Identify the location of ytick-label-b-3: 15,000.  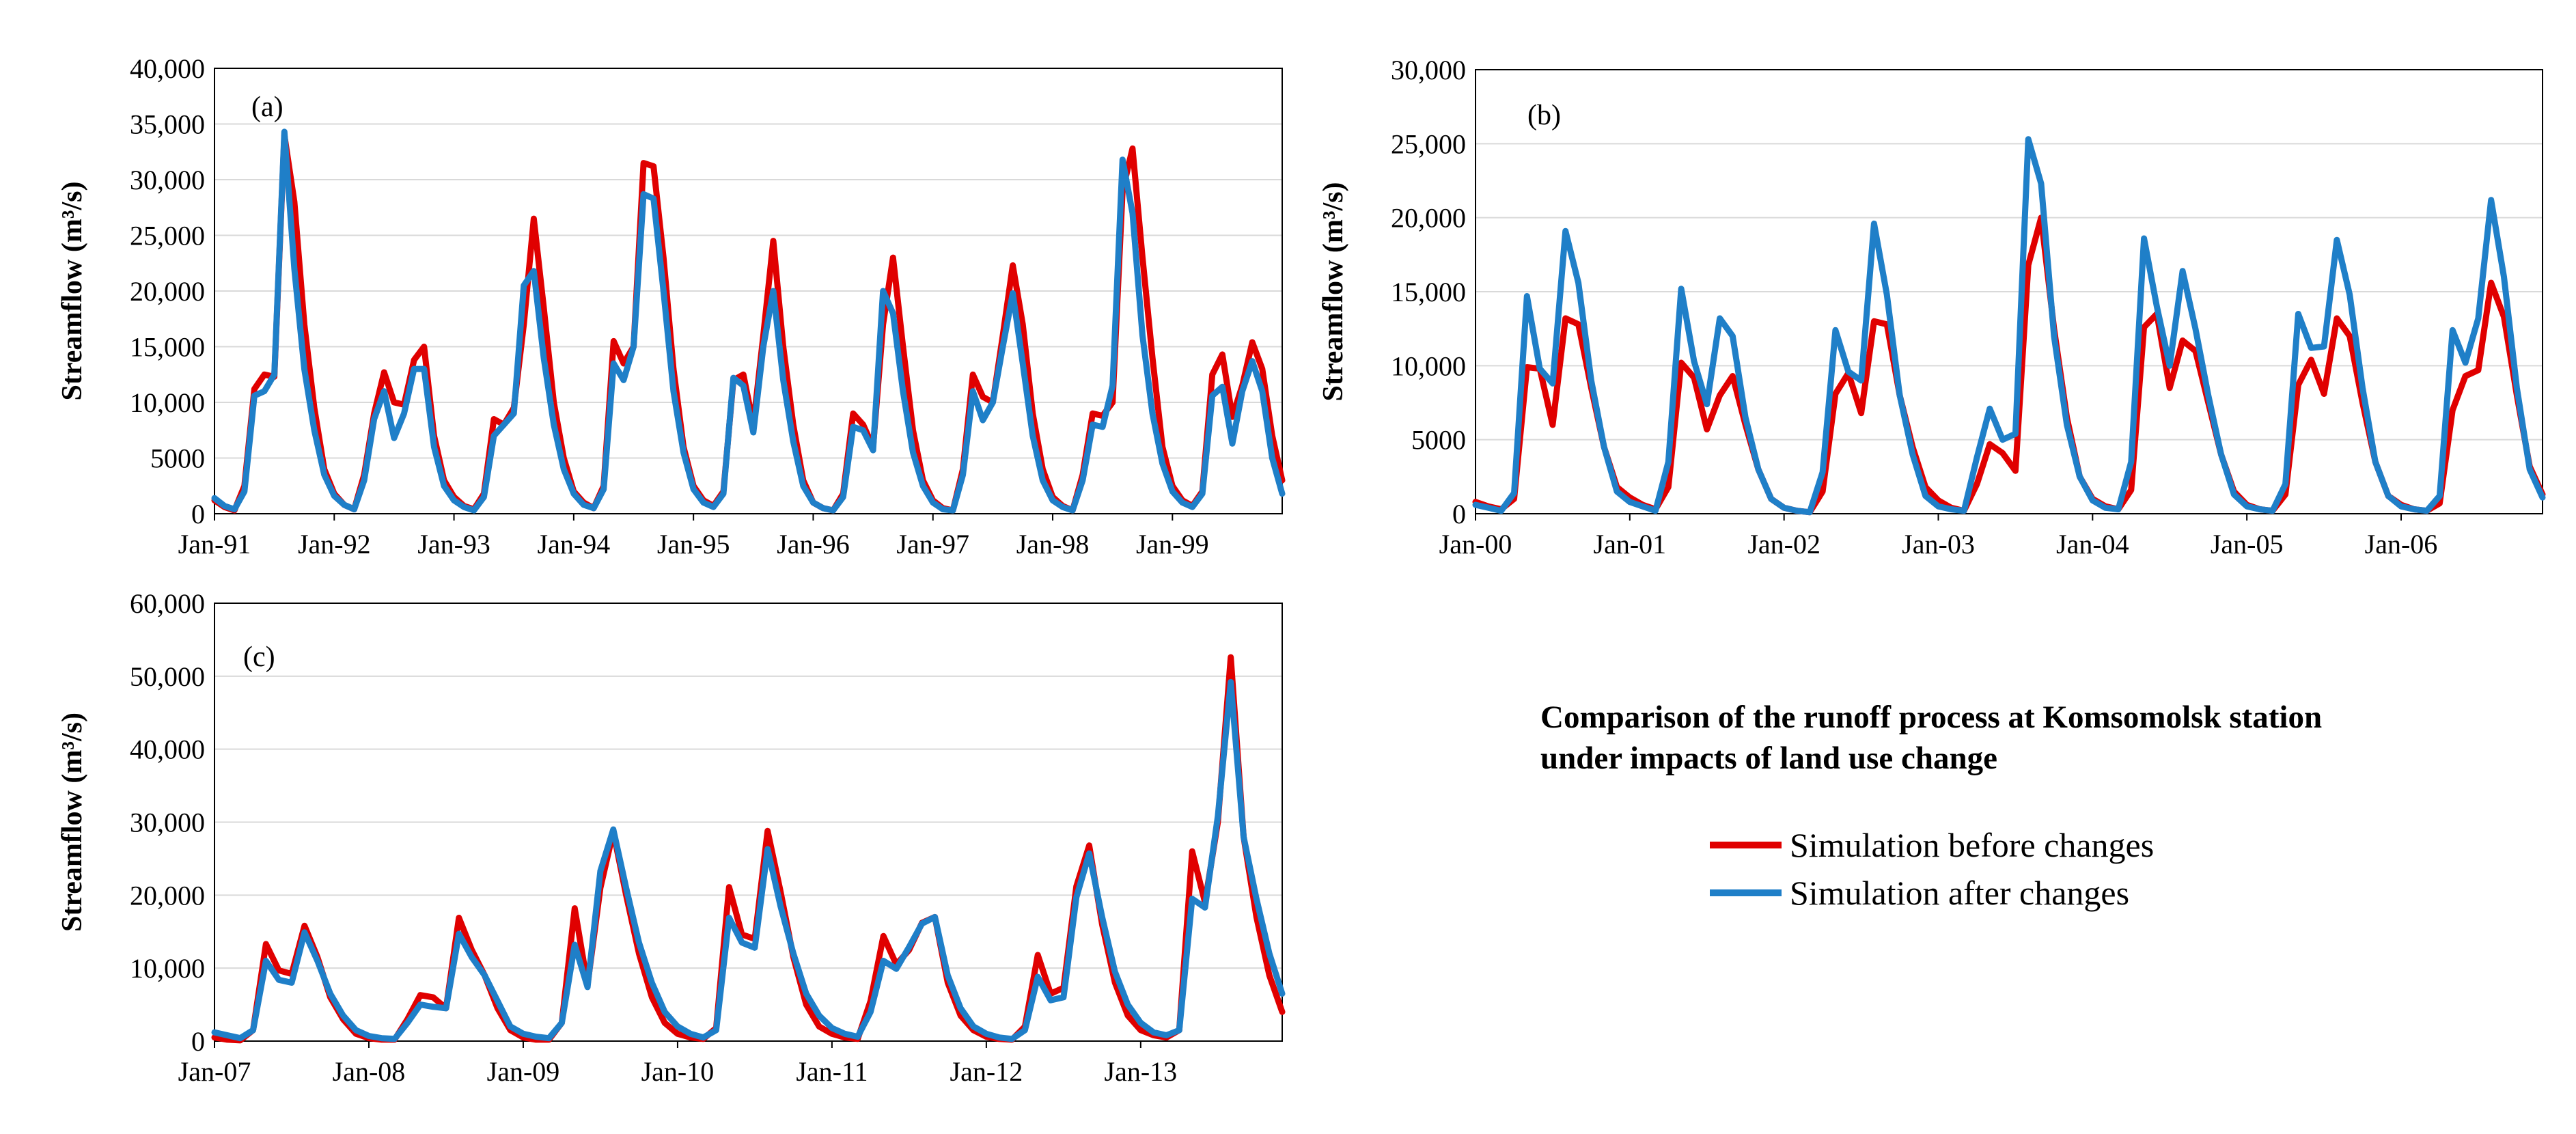
(1429, 292).